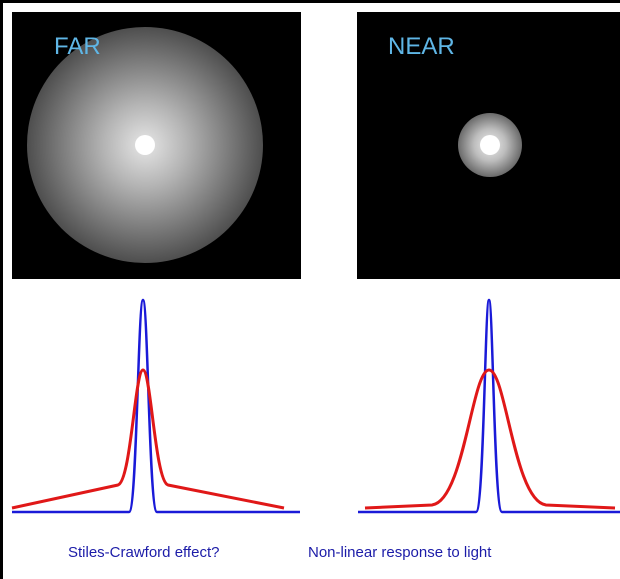 This screenshot has height=579, width=620. Describe the element at coordinates (490, 439) in the screenshot. I see `near-red-curve` at that location.